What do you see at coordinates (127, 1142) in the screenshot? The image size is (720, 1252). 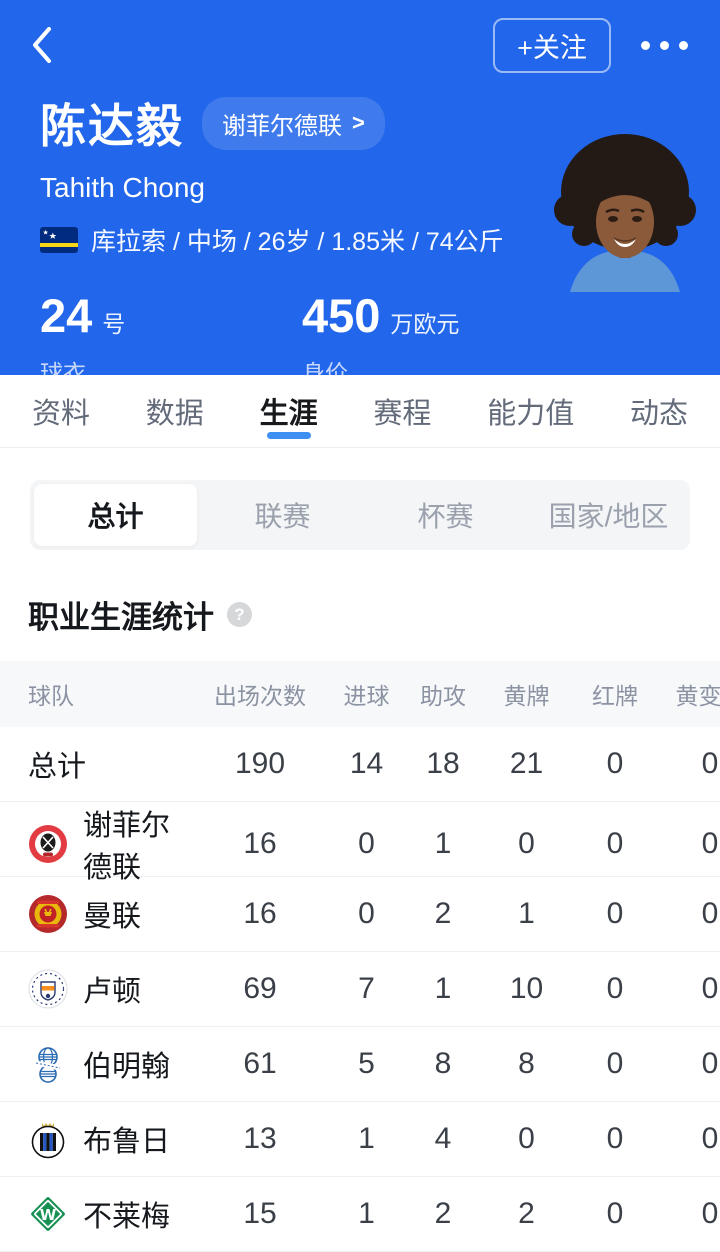 I see `team-name: 布鲁日` at bounding box center [127, 1142].